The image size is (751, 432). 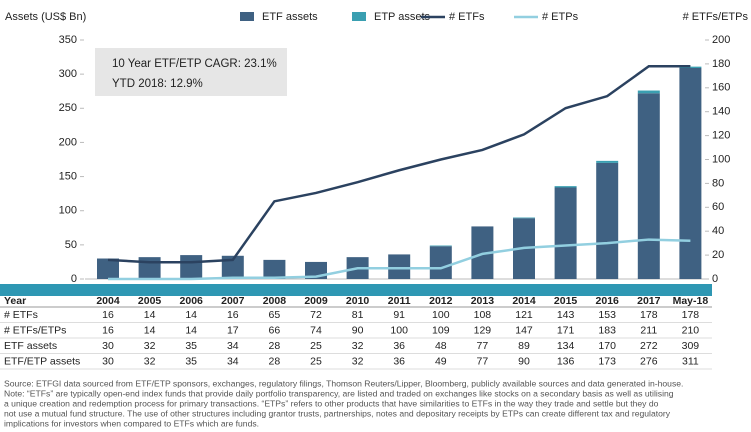 What do you see at coordinates (35, 330) in the screenshot?
I see `table-row-label: # ETFs/ETPs` at bounding box center [35, 330].